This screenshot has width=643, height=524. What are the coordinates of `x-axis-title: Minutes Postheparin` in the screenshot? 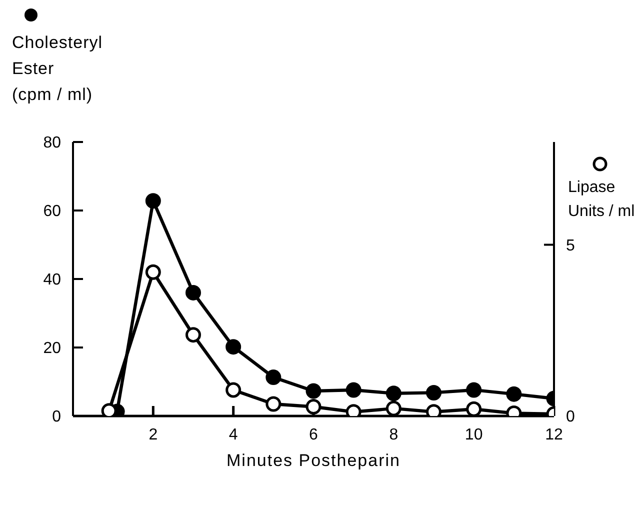 It's located at (313, 460).